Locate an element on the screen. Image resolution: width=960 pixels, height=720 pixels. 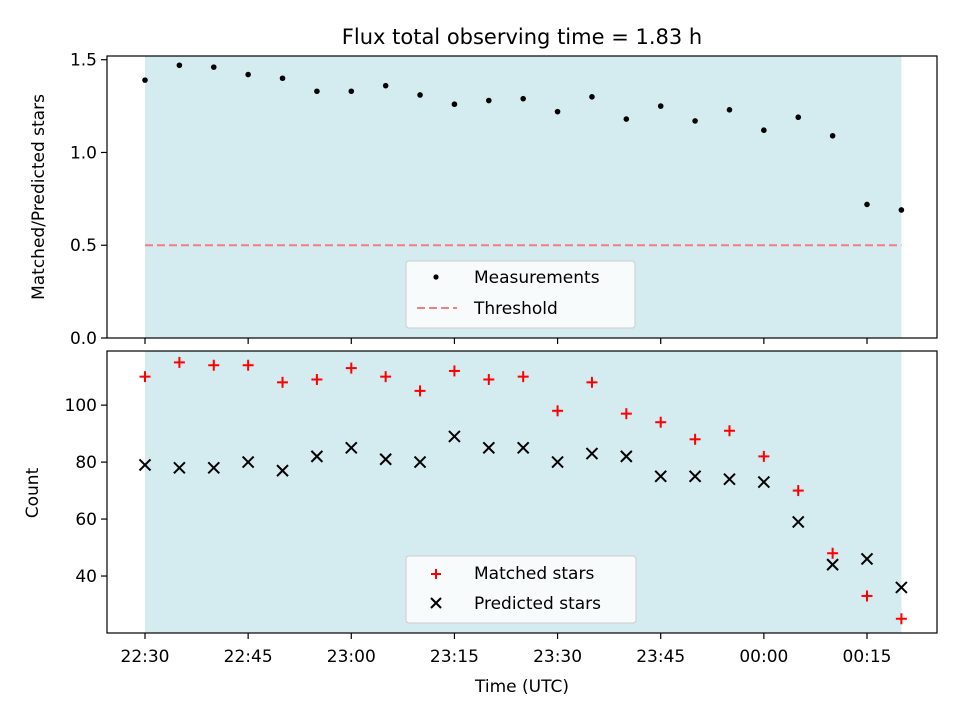
bottom-legend: Matched stars Predicted stars is located at coordinates (521, 589).